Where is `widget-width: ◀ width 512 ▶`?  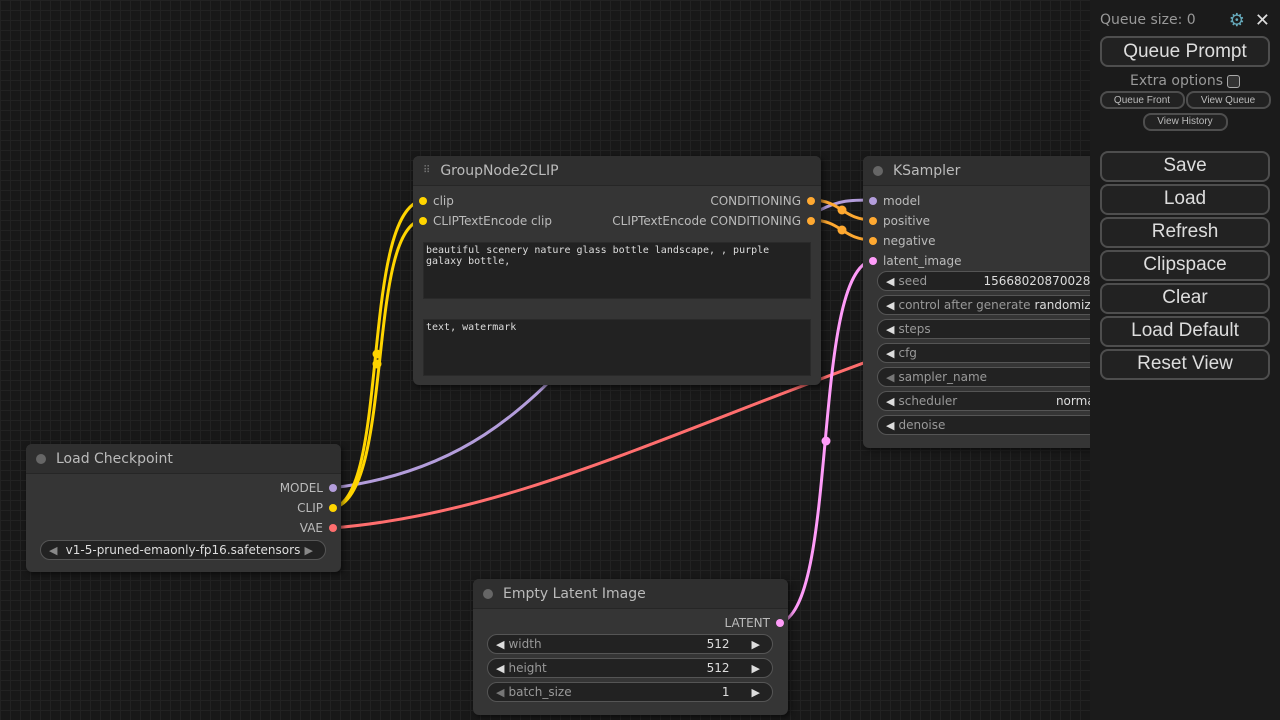
widget-width: ◀ width 512 ▶ is located at coordinates (630, 644).